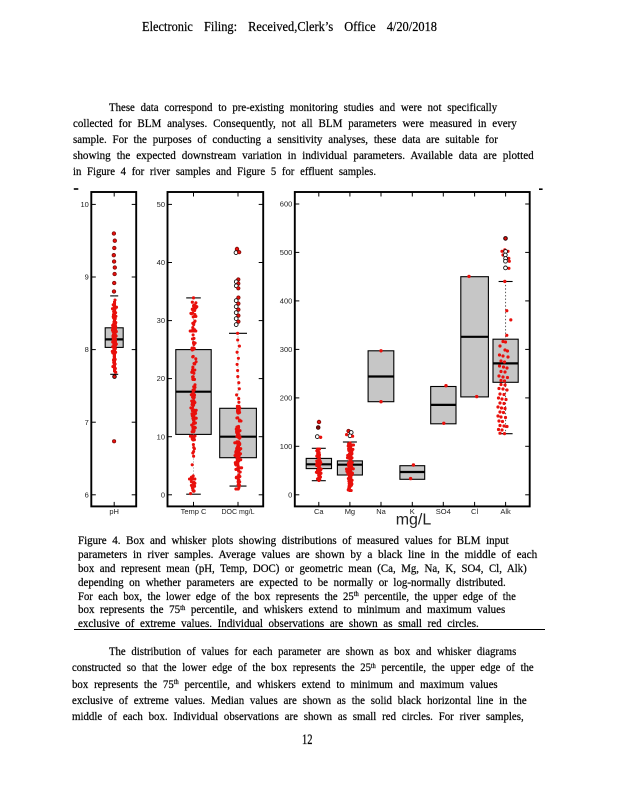 The height and width of the screenshot is (800, 618). What do you see at coordinates (286, 252) in the screenshot?
I see `svg-text: 500` at bounding box center [286, 252].